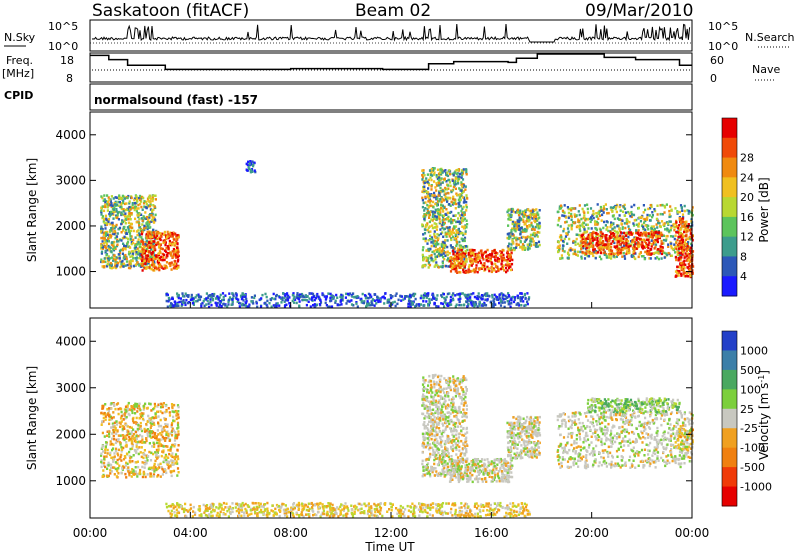  What do you see at coordinates (391, 33) in the screenshot?
I see `nsky-series` at bounding box center [391, 33].